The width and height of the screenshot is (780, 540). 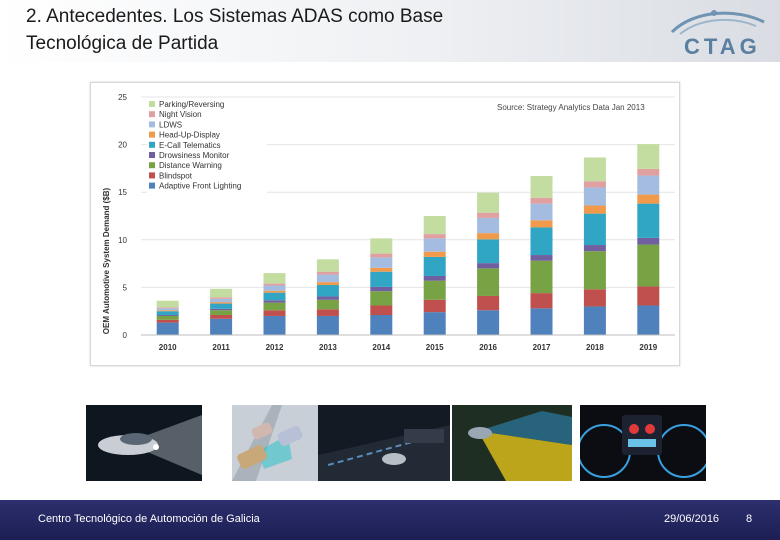 I want to click on slide-title-line-2: Tecnológica de Partida, so click(x=122, y=43).